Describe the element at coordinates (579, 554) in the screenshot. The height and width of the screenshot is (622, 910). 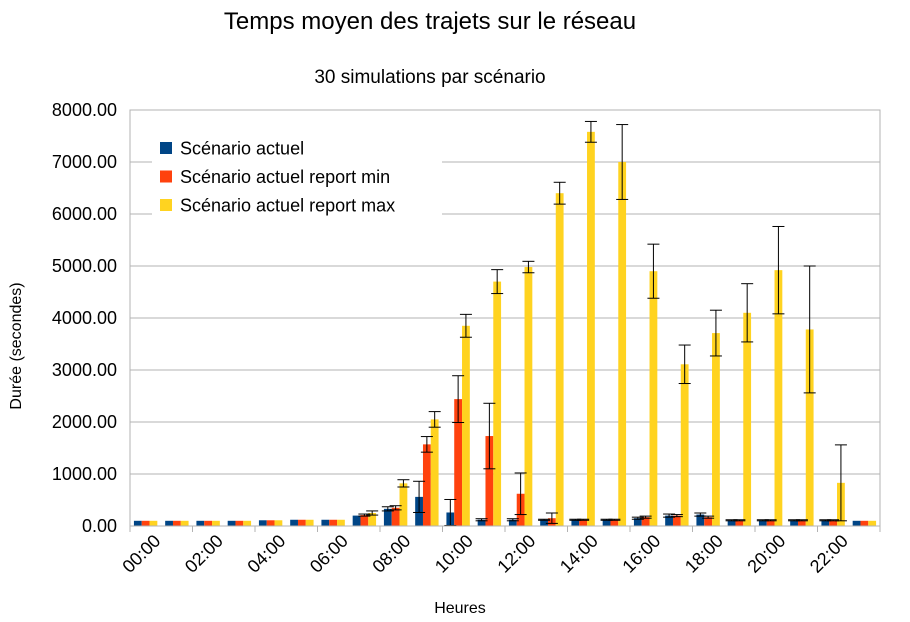
I see `x-tick-label: 14:00` at that location.